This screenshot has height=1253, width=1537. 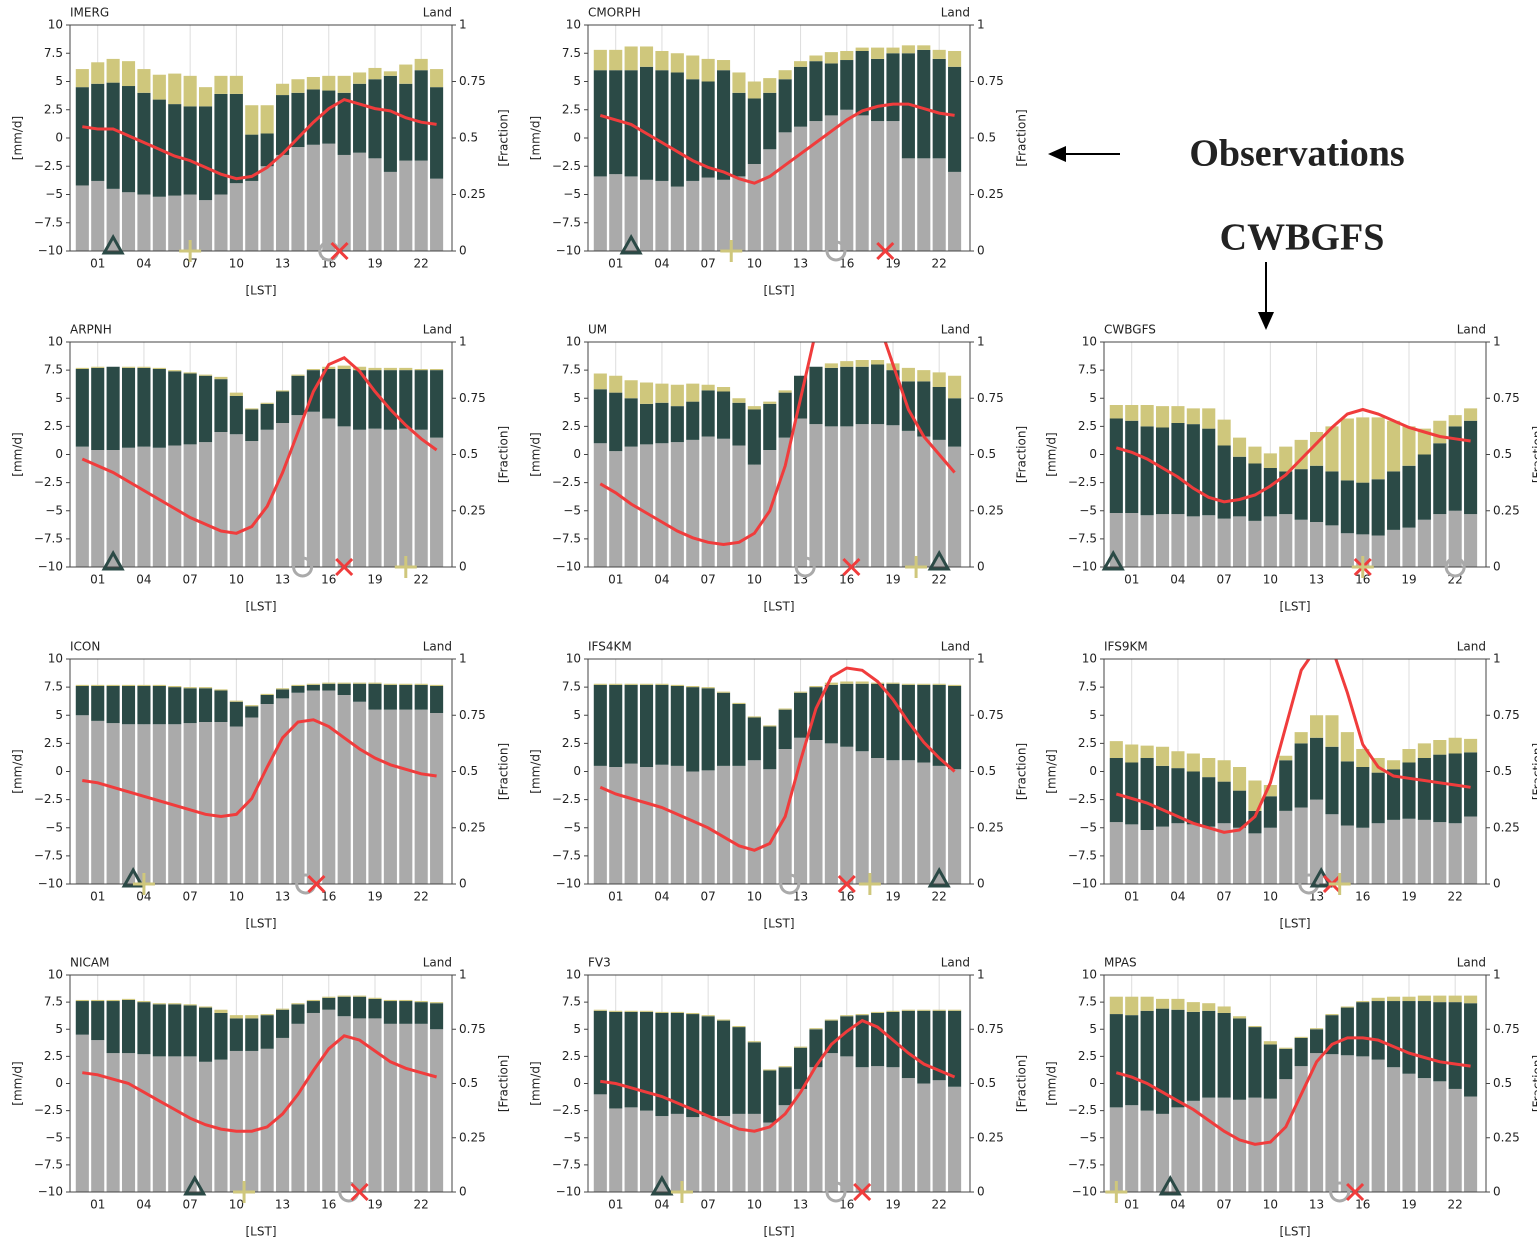 What do you see at coordinates (472, 398) in the screenshot?
I see `y2-tick-label: 0.75` at bounding box center [472, 398].